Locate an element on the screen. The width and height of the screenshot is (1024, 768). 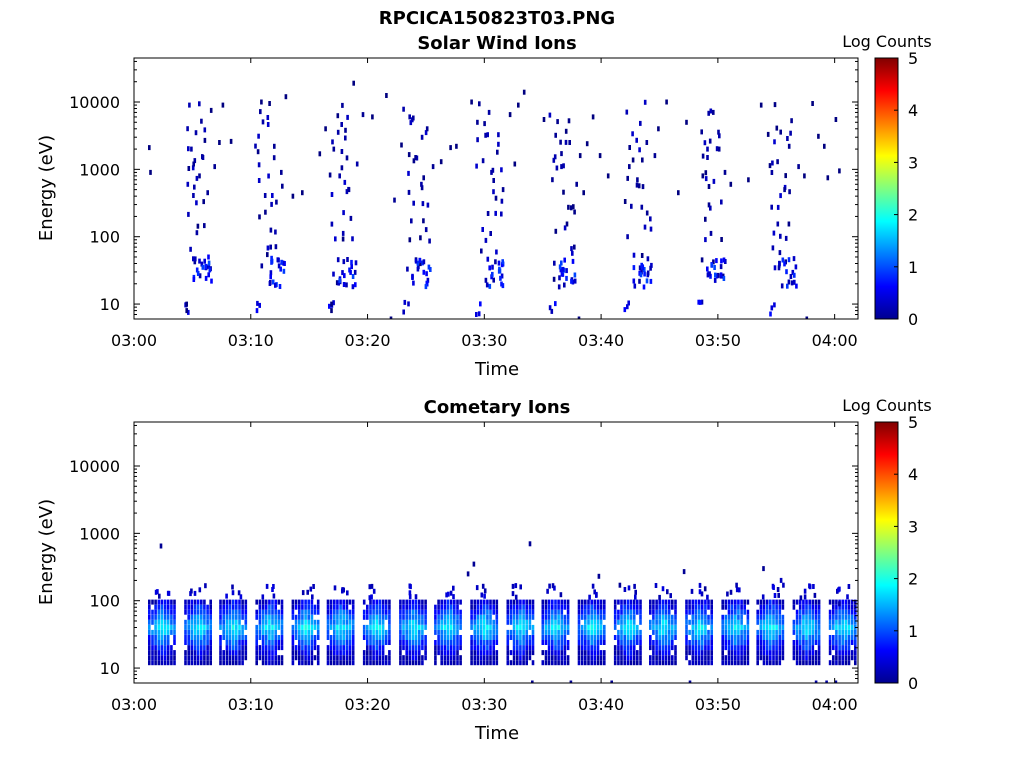
colorbar-tick-label: 0 is located at coordinates (913, 319).